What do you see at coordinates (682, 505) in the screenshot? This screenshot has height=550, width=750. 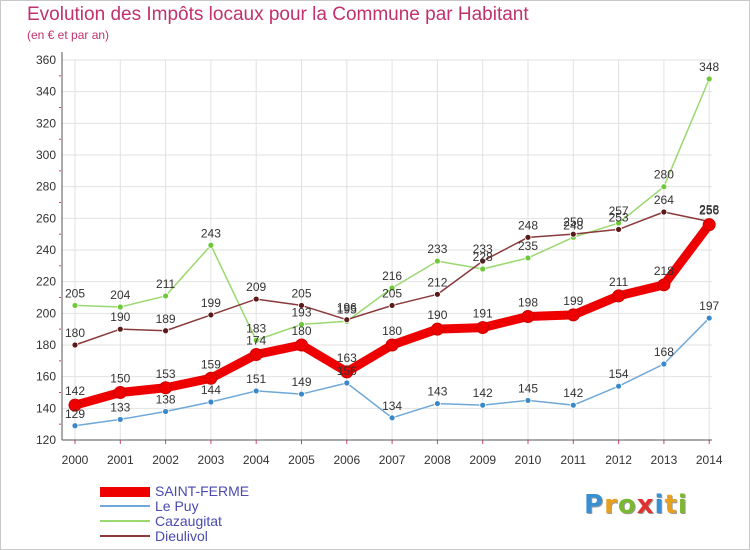 I see `logo-letter: i` at bounding box center [682, 505].